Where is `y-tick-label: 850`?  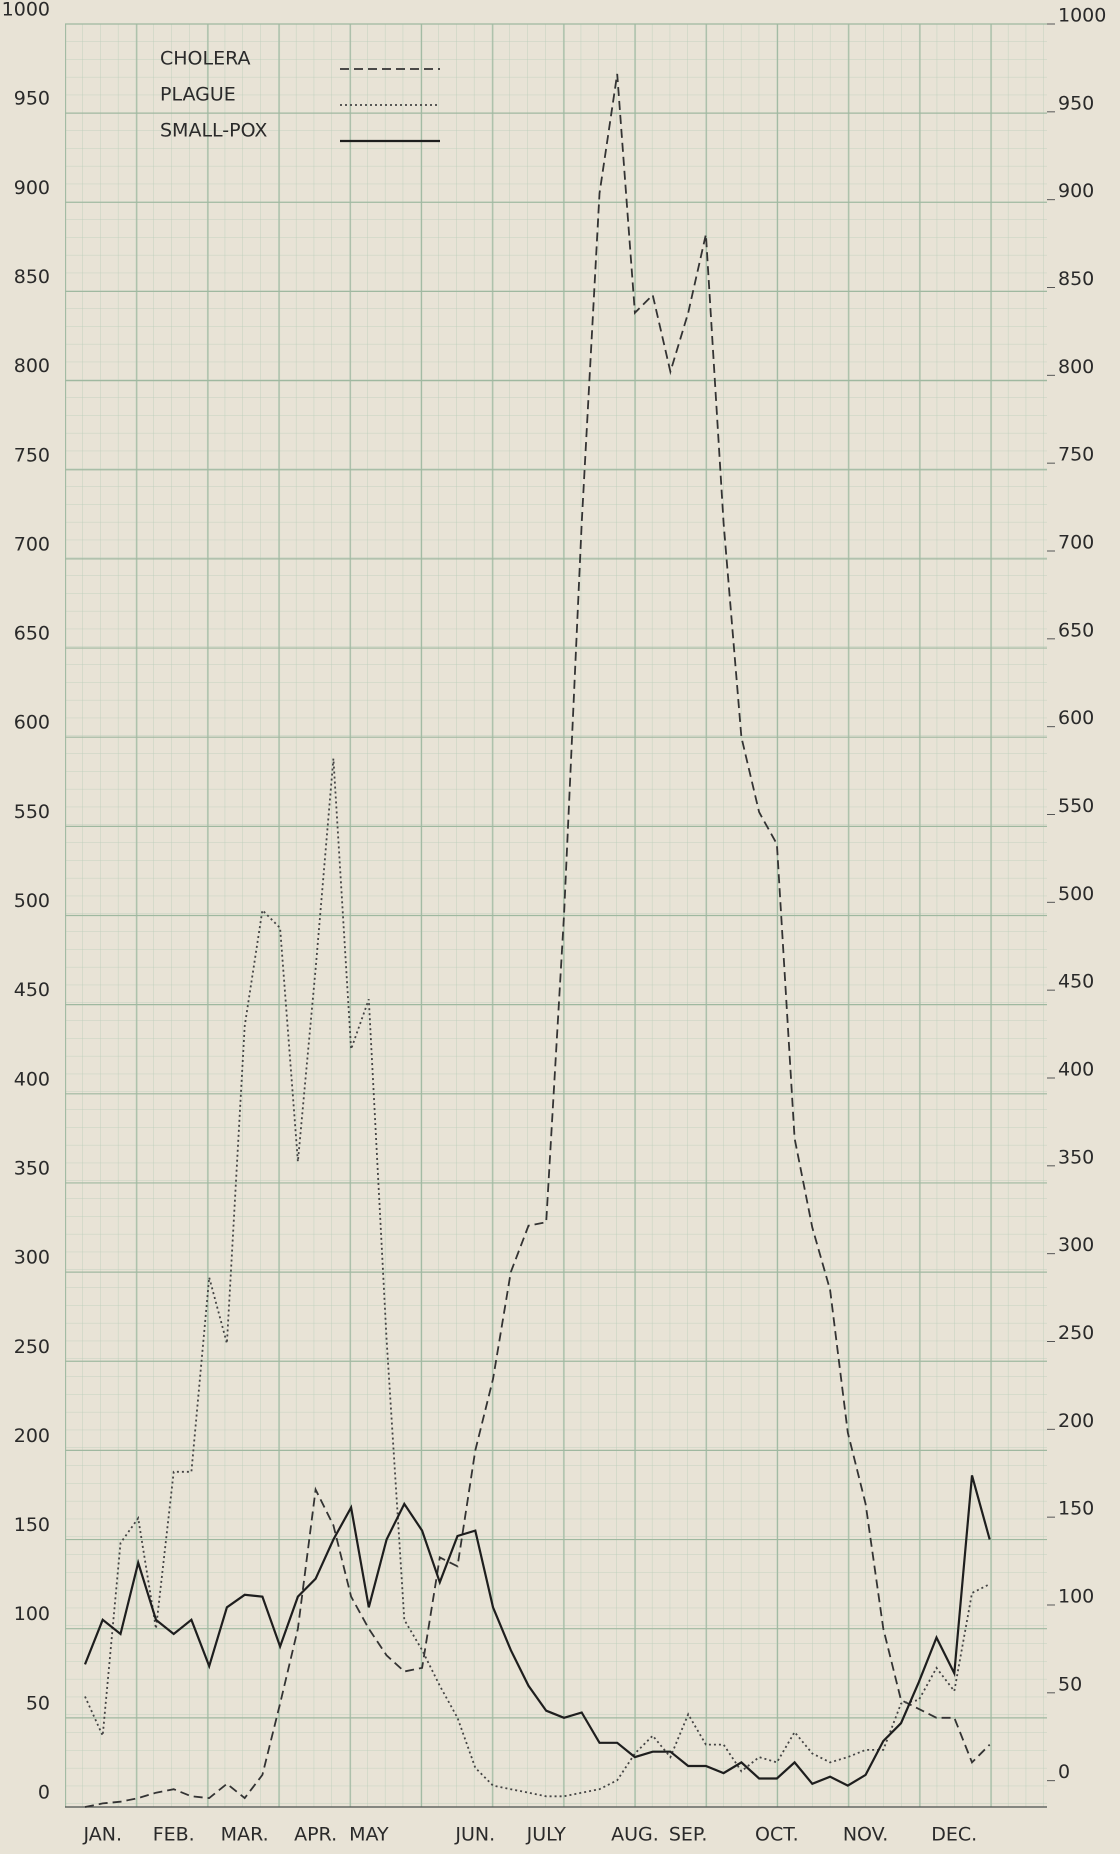 y-tick-label: 850 is located at coordinates (32, 277).